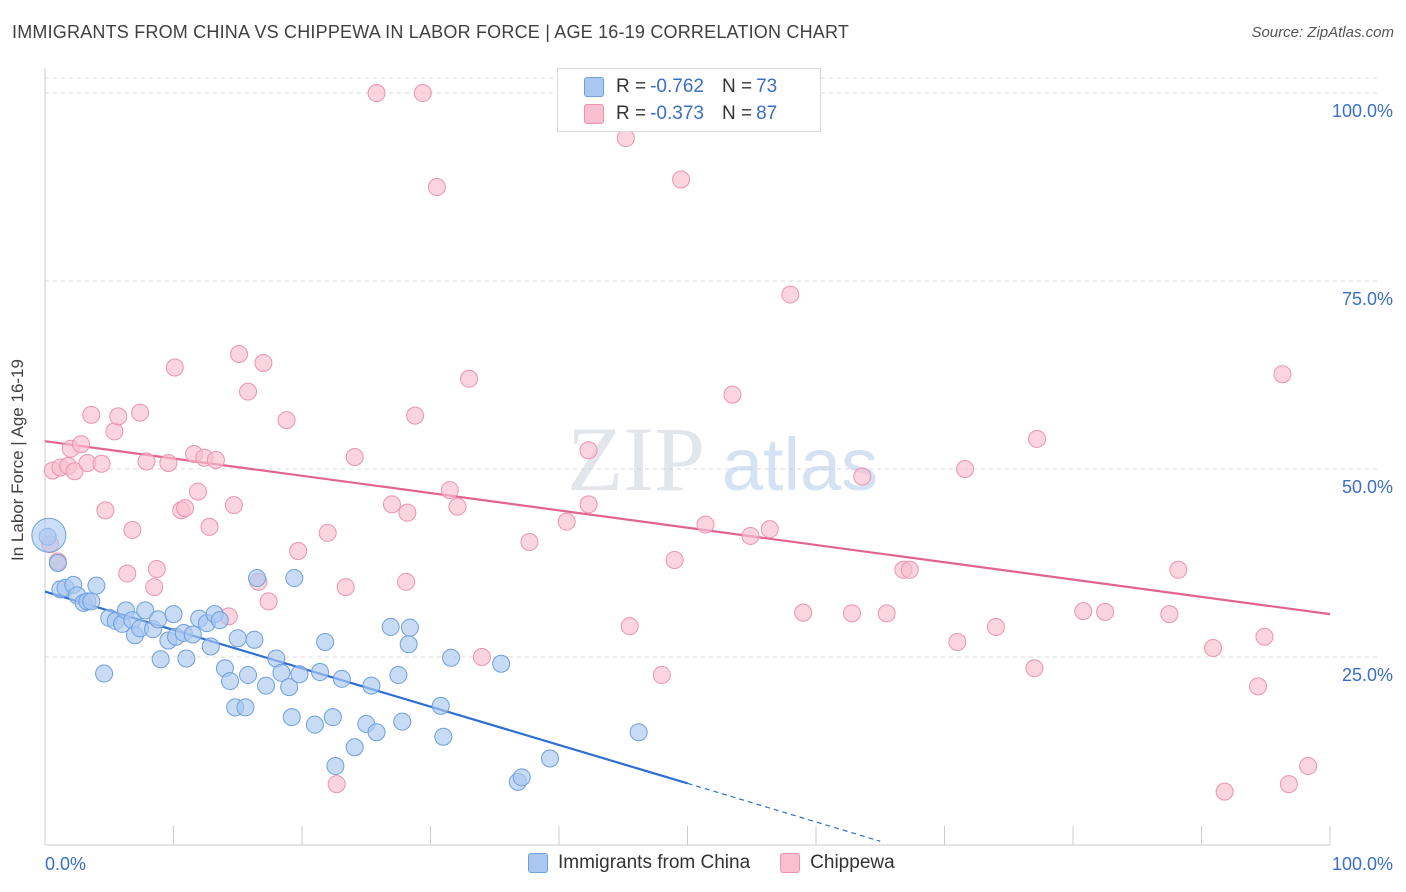 The width and height of the screenshot is (1406, 892). I want to click on y-tick-label: 75.0%, so click(1367, 299).